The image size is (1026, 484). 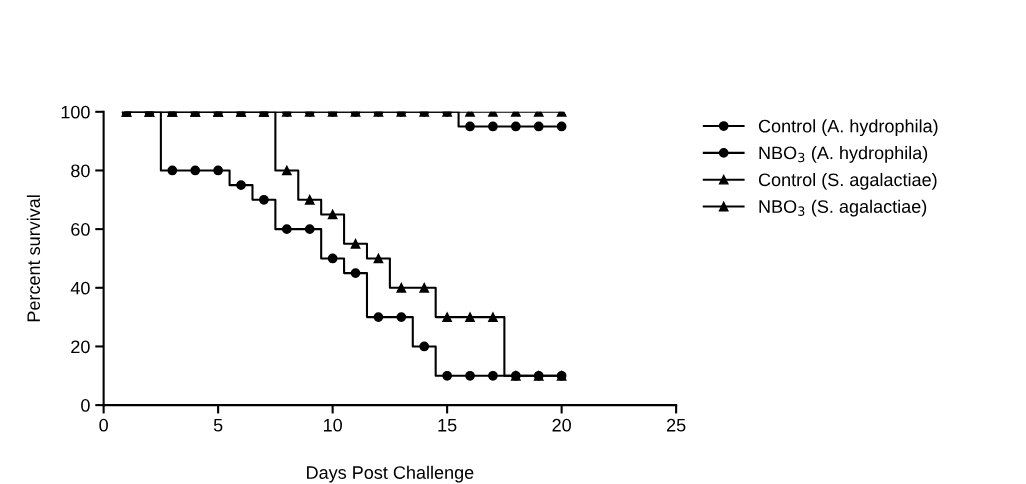 I want to click on y-tick-label: 60, so click(x=80, y=229).